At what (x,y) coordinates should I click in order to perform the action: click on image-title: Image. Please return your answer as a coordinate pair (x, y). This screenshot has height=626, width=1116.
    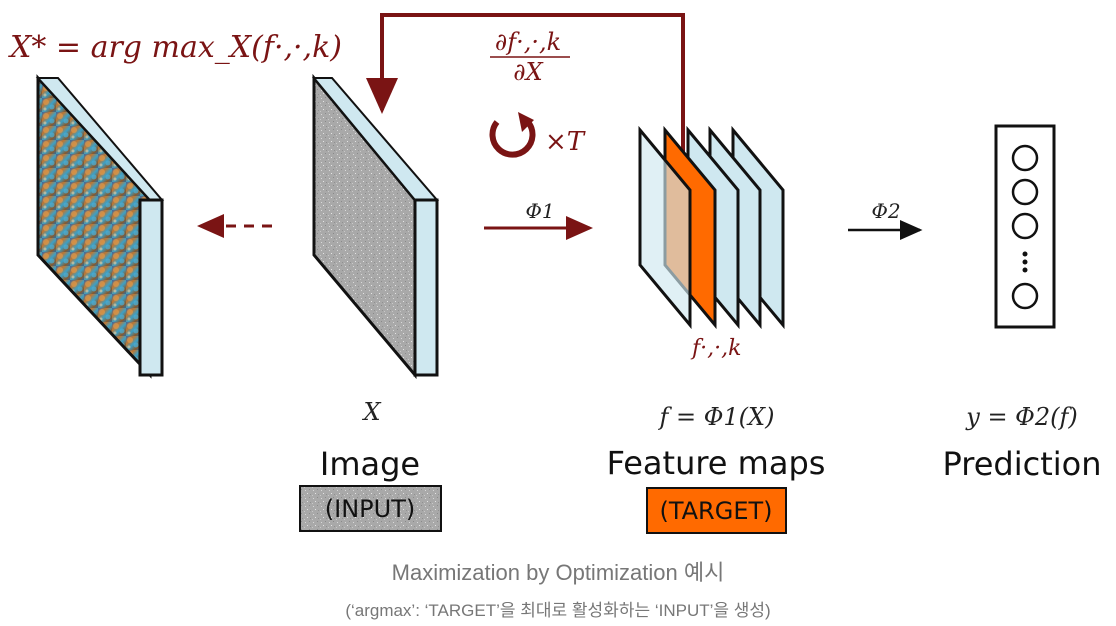
    Looking at the image, I should click on (370, 464).